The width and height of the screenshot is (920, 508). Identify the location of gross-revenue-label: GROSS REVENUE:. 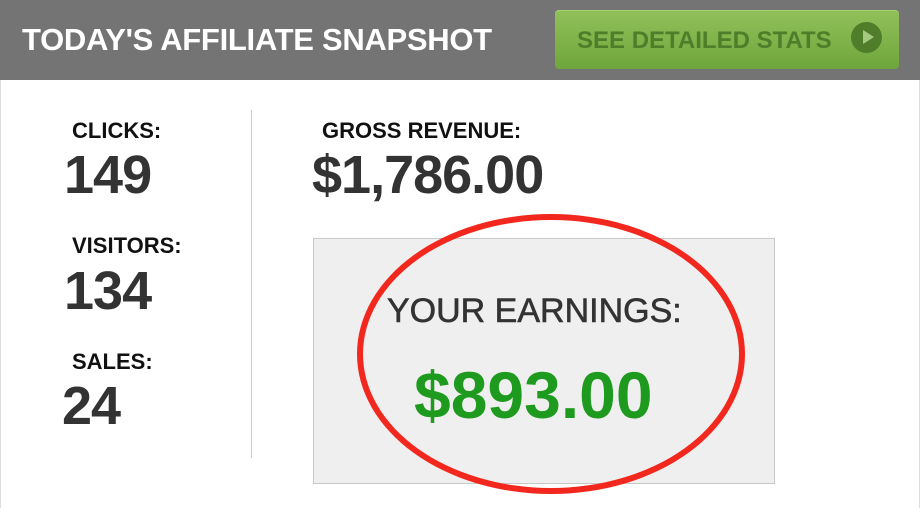
(422, 130).